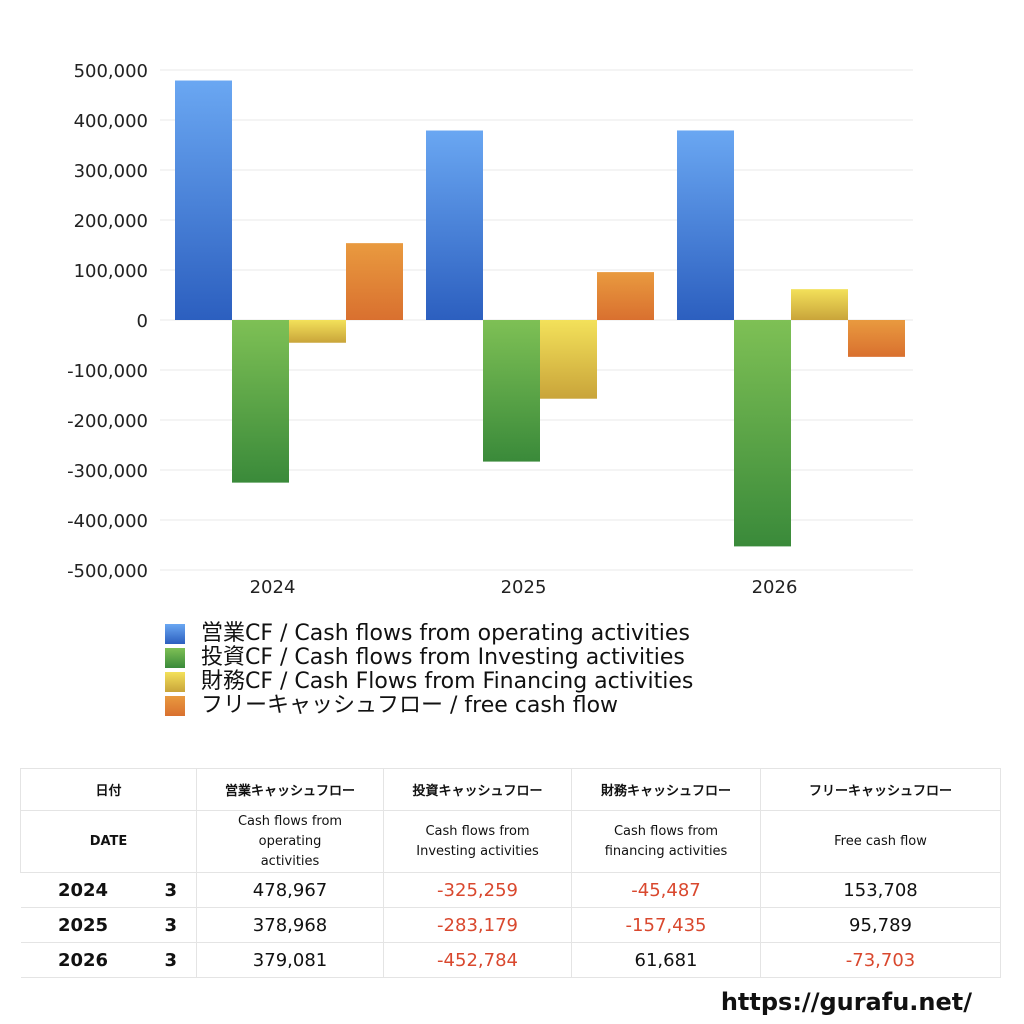 This screenshot has width=1024, height=1024. What do you see at coordinates (107, 471) in the screenshot?
I see `y-tick-label: -300,000` at bounding box center [107, 471].